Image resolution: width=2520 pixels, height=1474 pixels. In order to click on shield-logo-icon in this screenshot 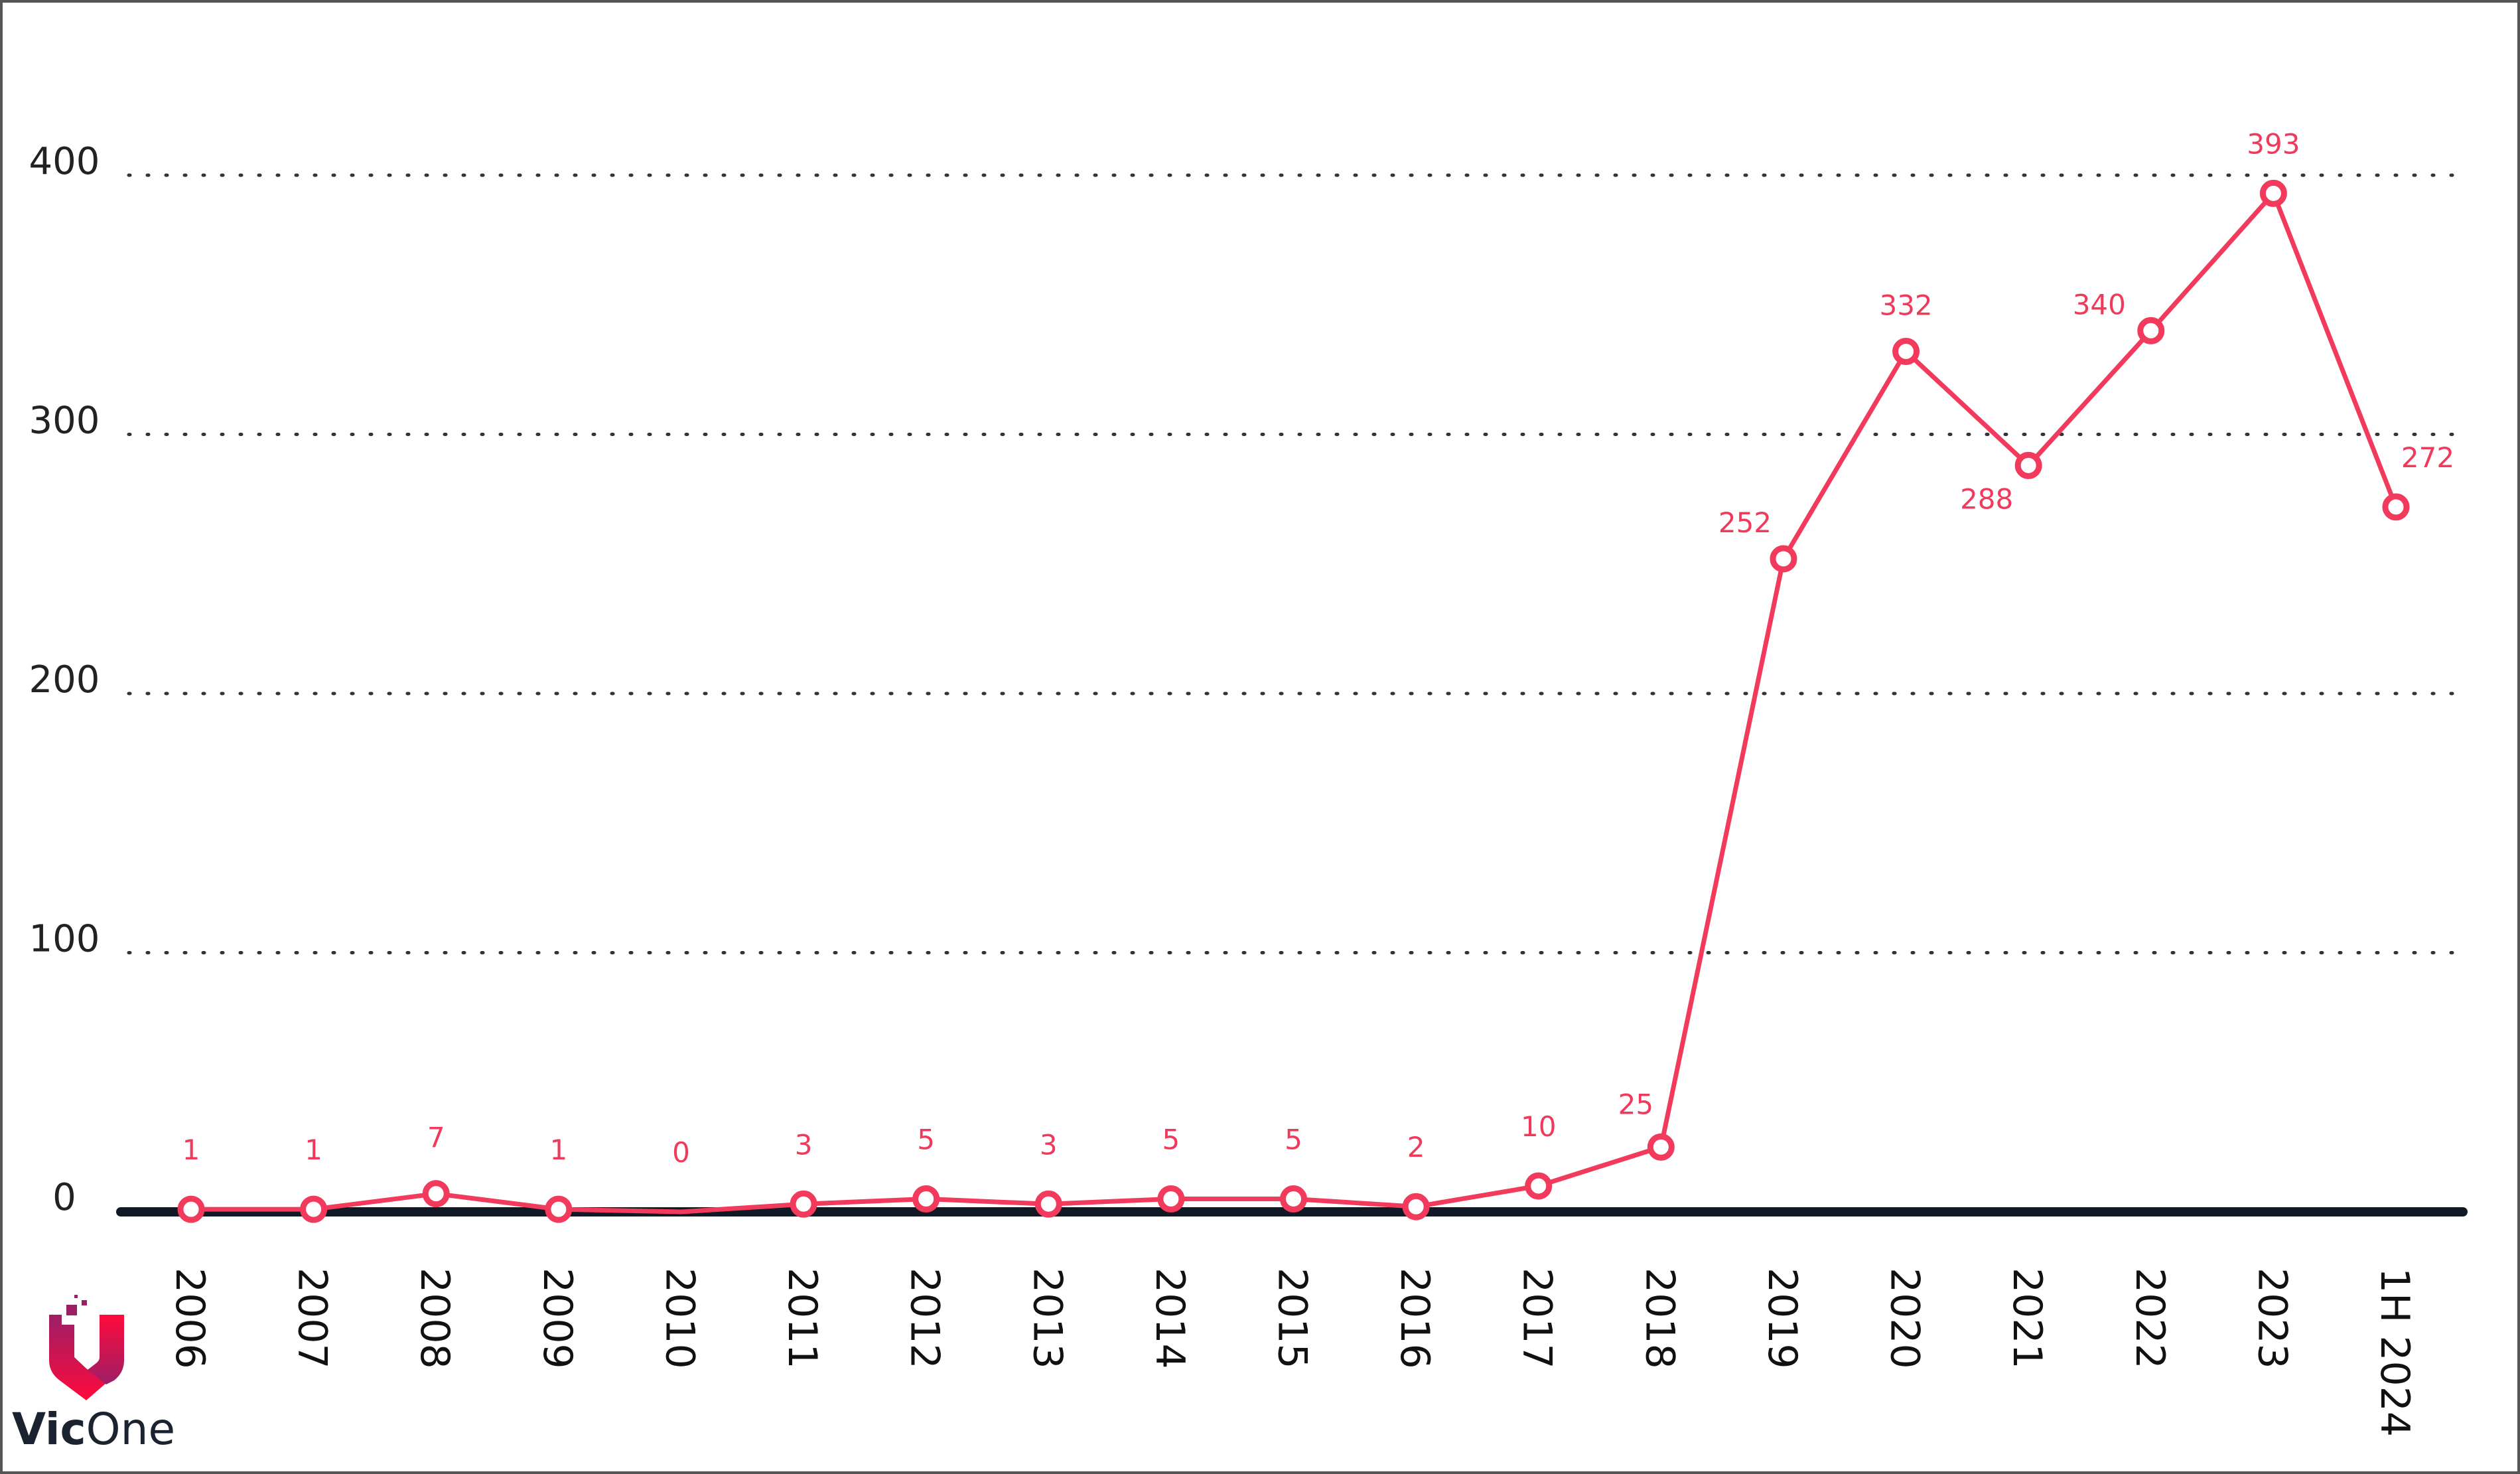, I will do `click(86, 1348)`.